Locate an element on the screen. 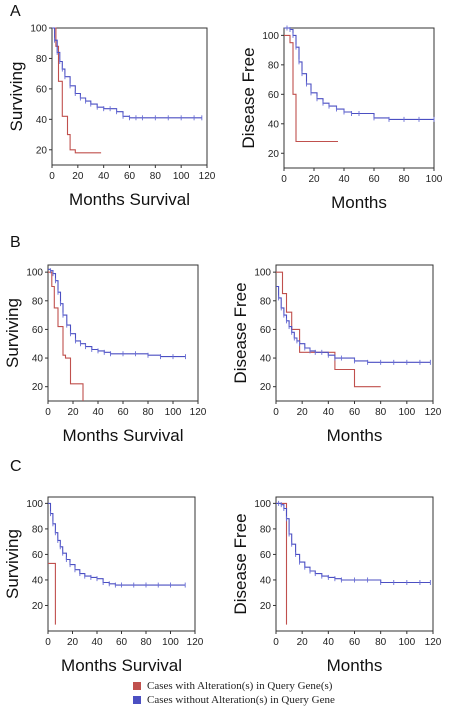 The height and width of the screenshot is (724, 450). altered-swatch is located at coordinates (137, 686).